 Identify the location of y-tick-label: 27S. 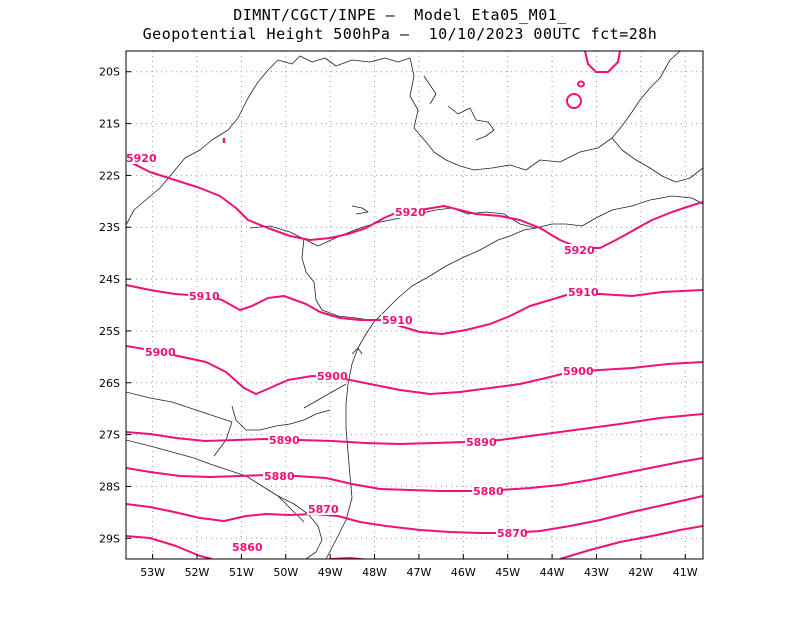
(109, 435).